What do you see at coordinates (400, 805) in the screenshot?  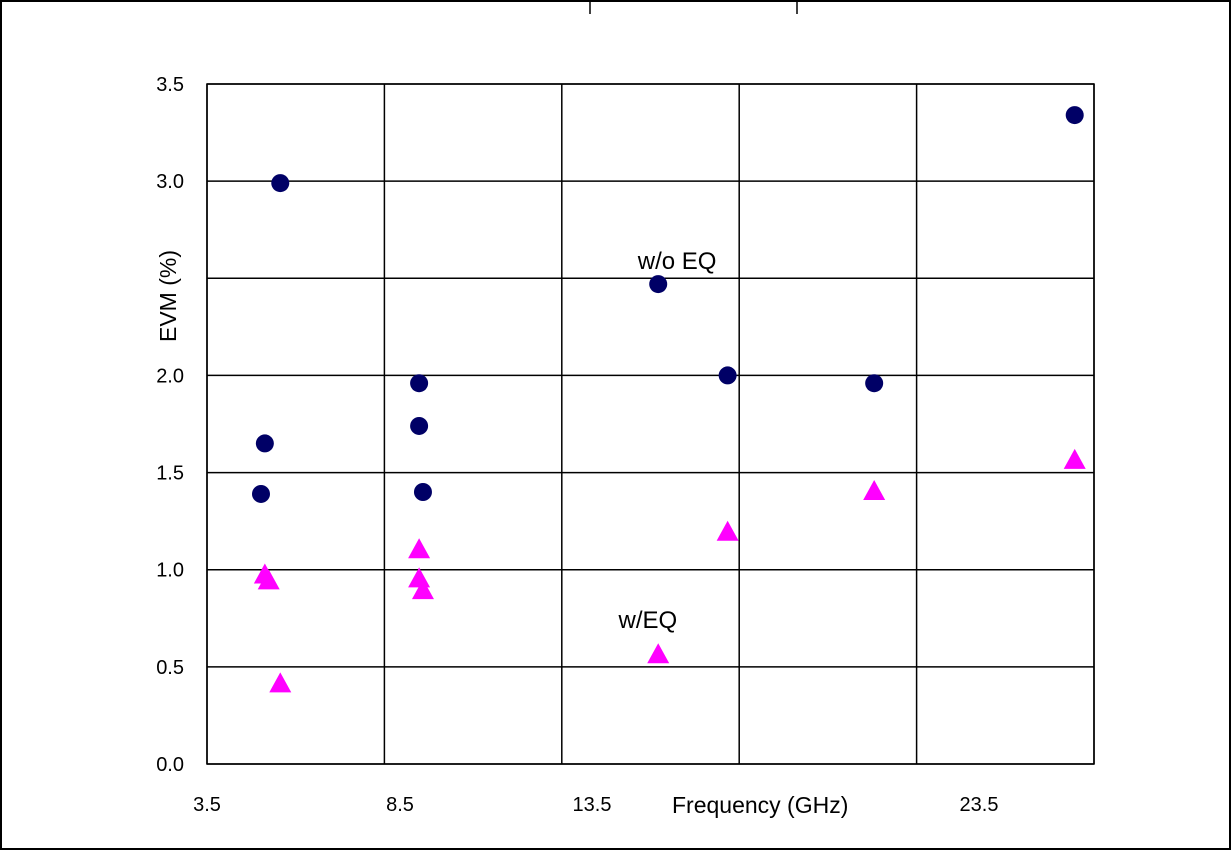 I see `x-tick-label: 8.5` at bounding box center [400, 805].